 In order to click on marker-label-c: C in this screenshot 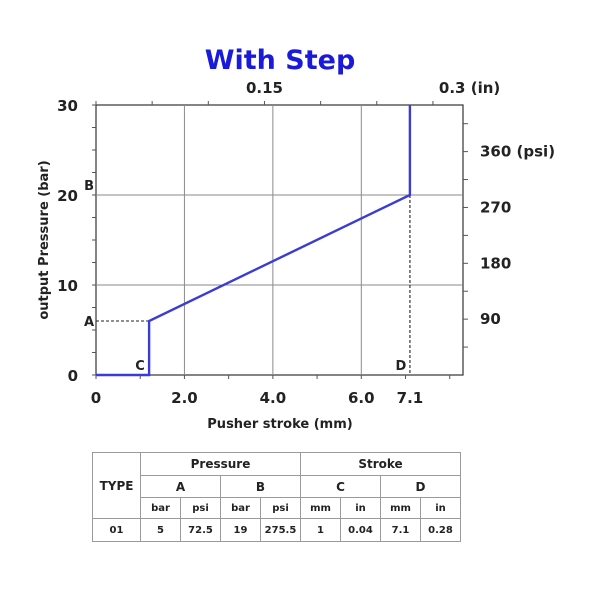, I will do `click(140, 366)`.